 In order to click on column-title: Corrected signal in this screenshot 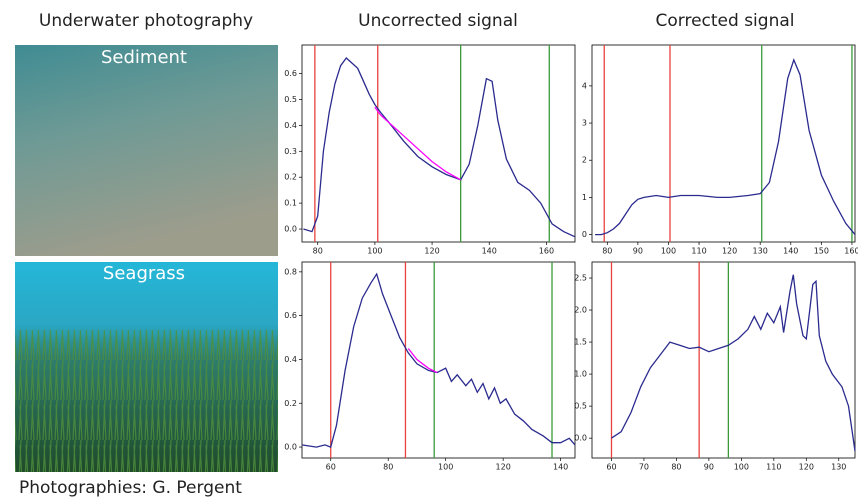, I will do `click(725, 21)`.